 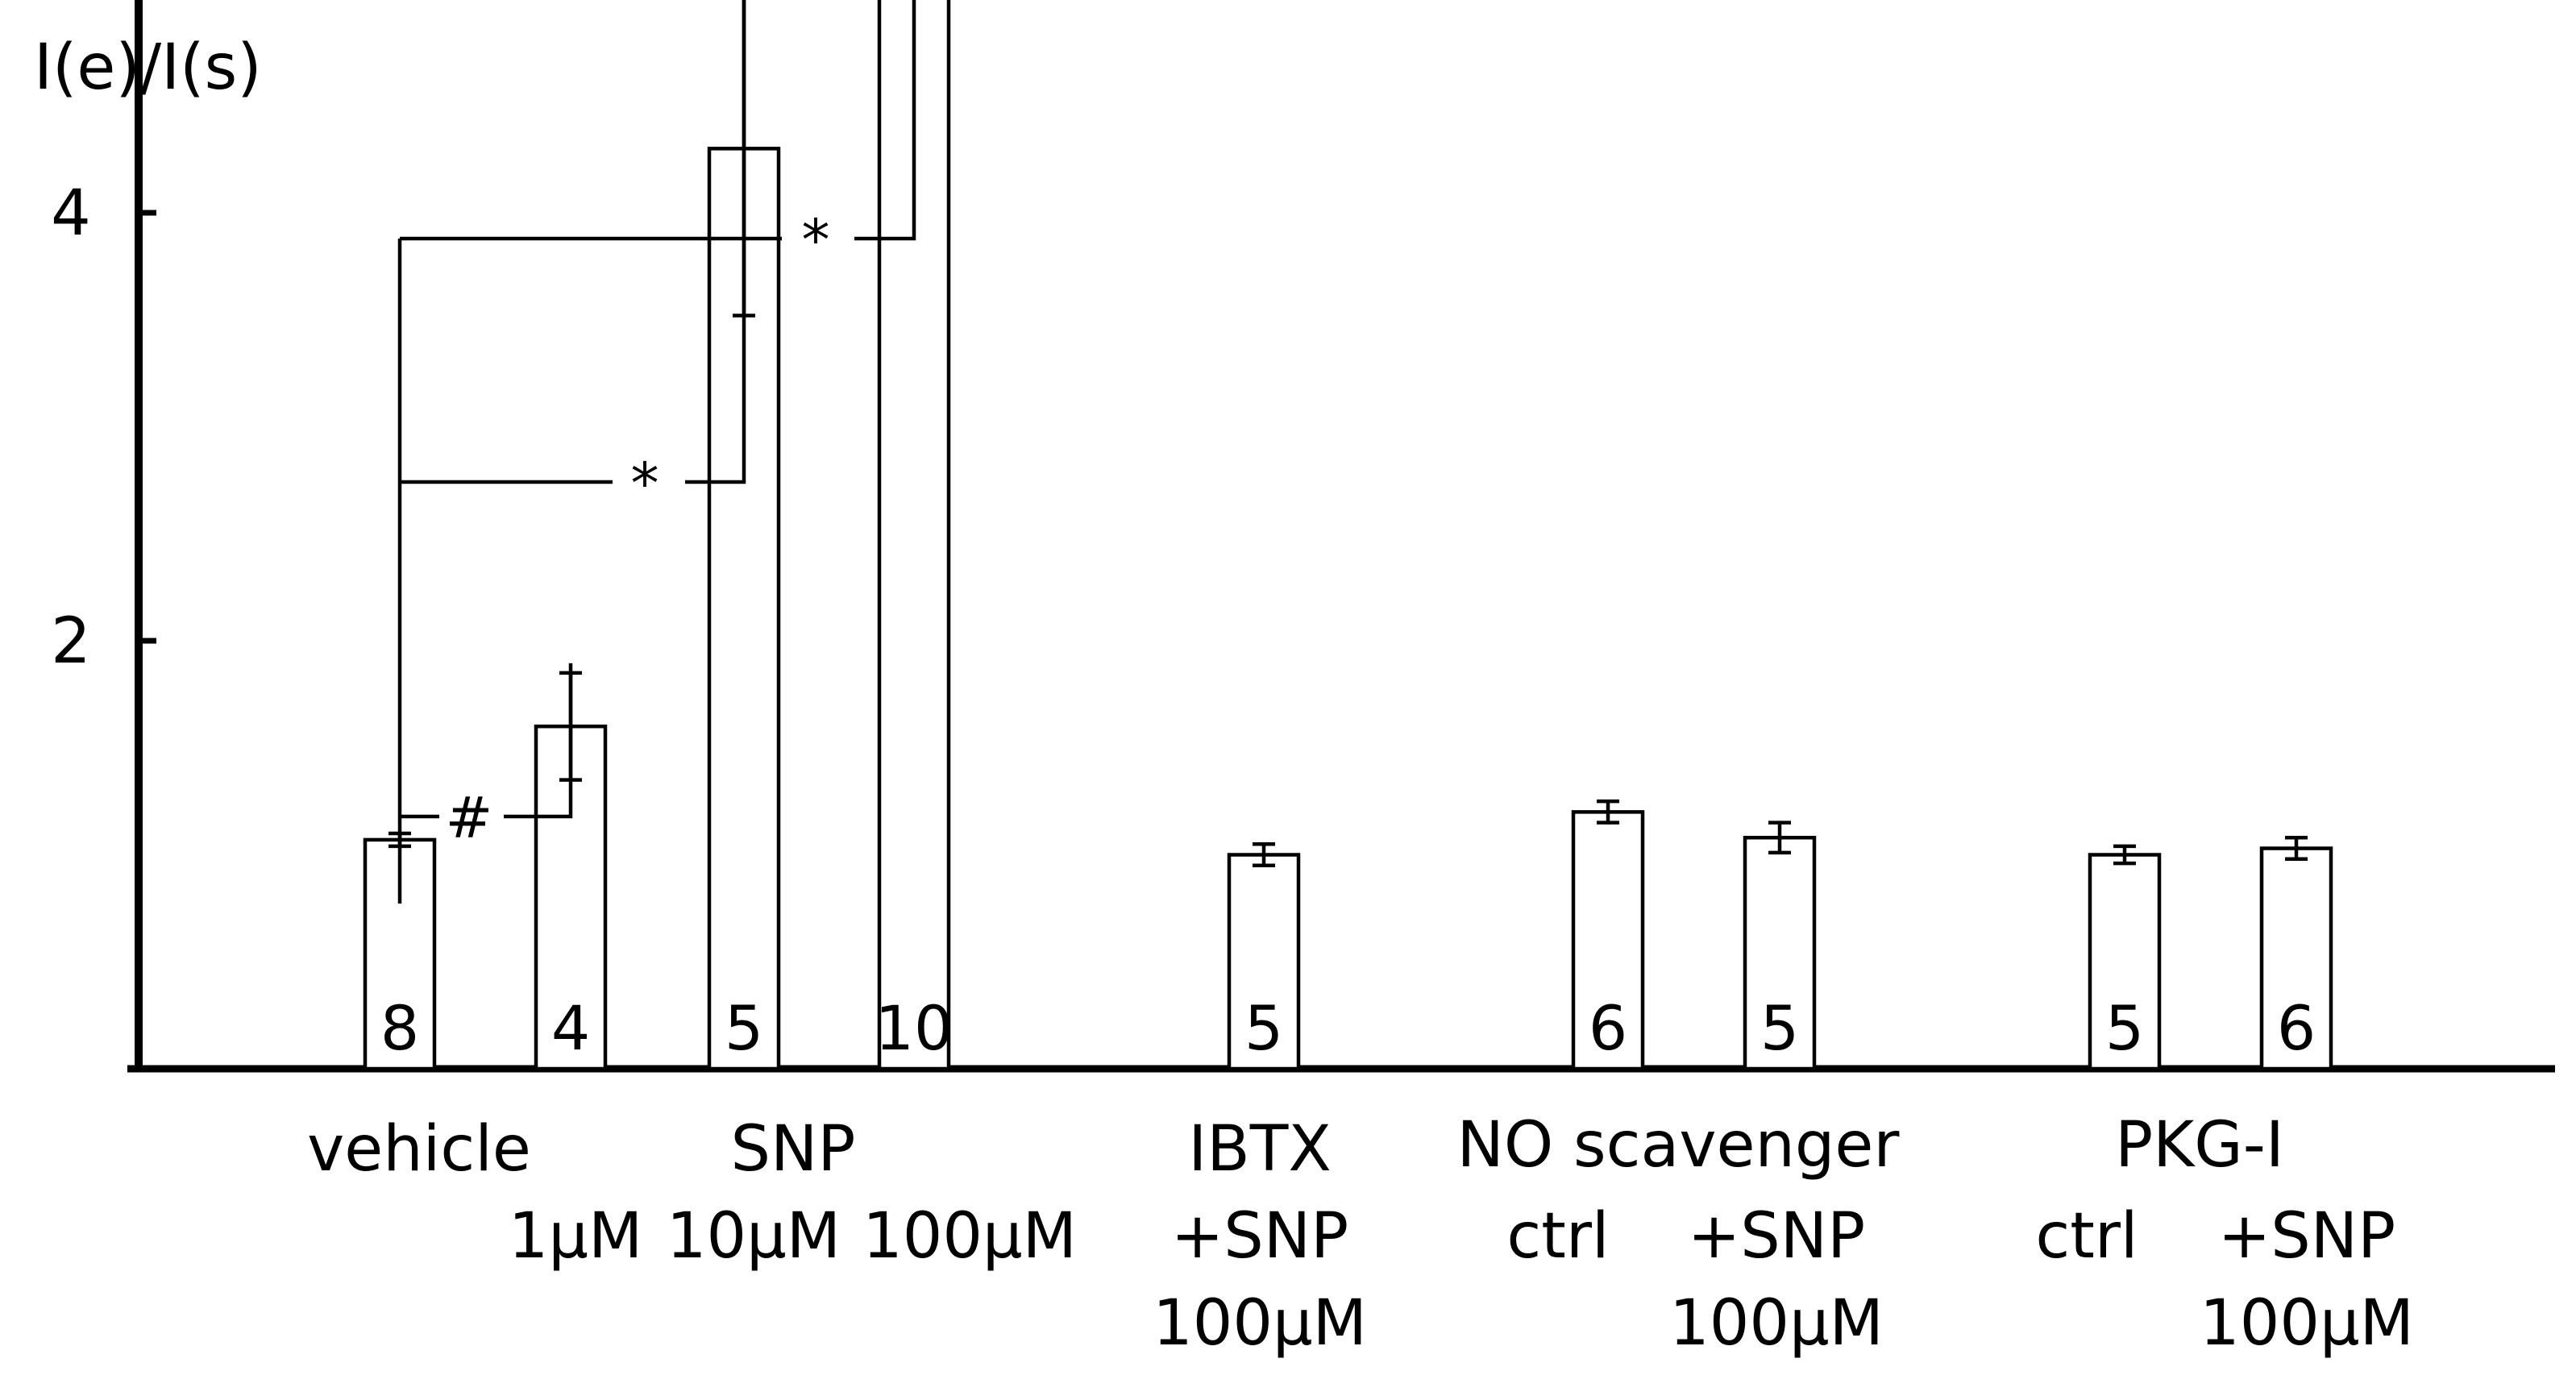 I want to click on significance-symbol: #, so click(x=469, y=818).